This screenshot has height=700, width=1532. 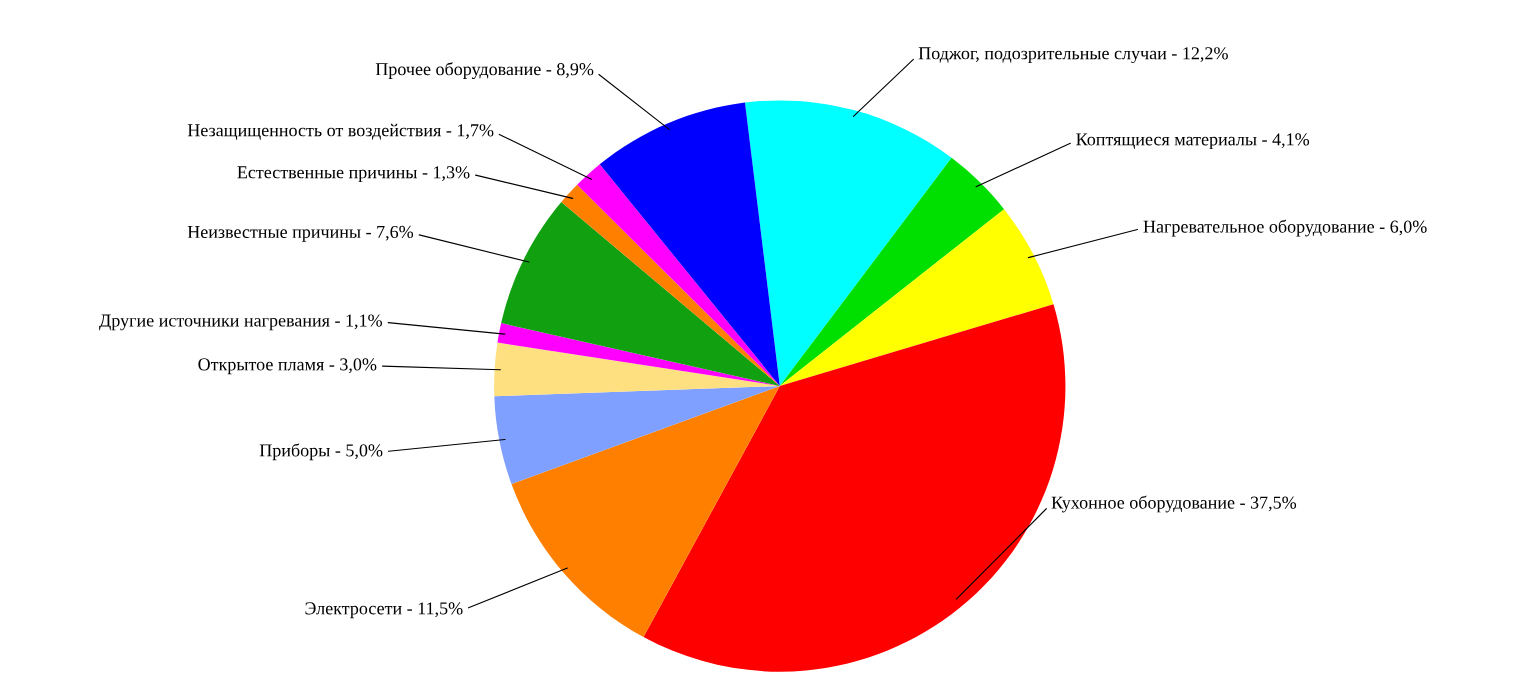 What do you see at coordinates (1285, 228) in the screenshot?
I see `slice-label: Нагревательное оборудование - 6,0%` at bounding box center [1285, 228].